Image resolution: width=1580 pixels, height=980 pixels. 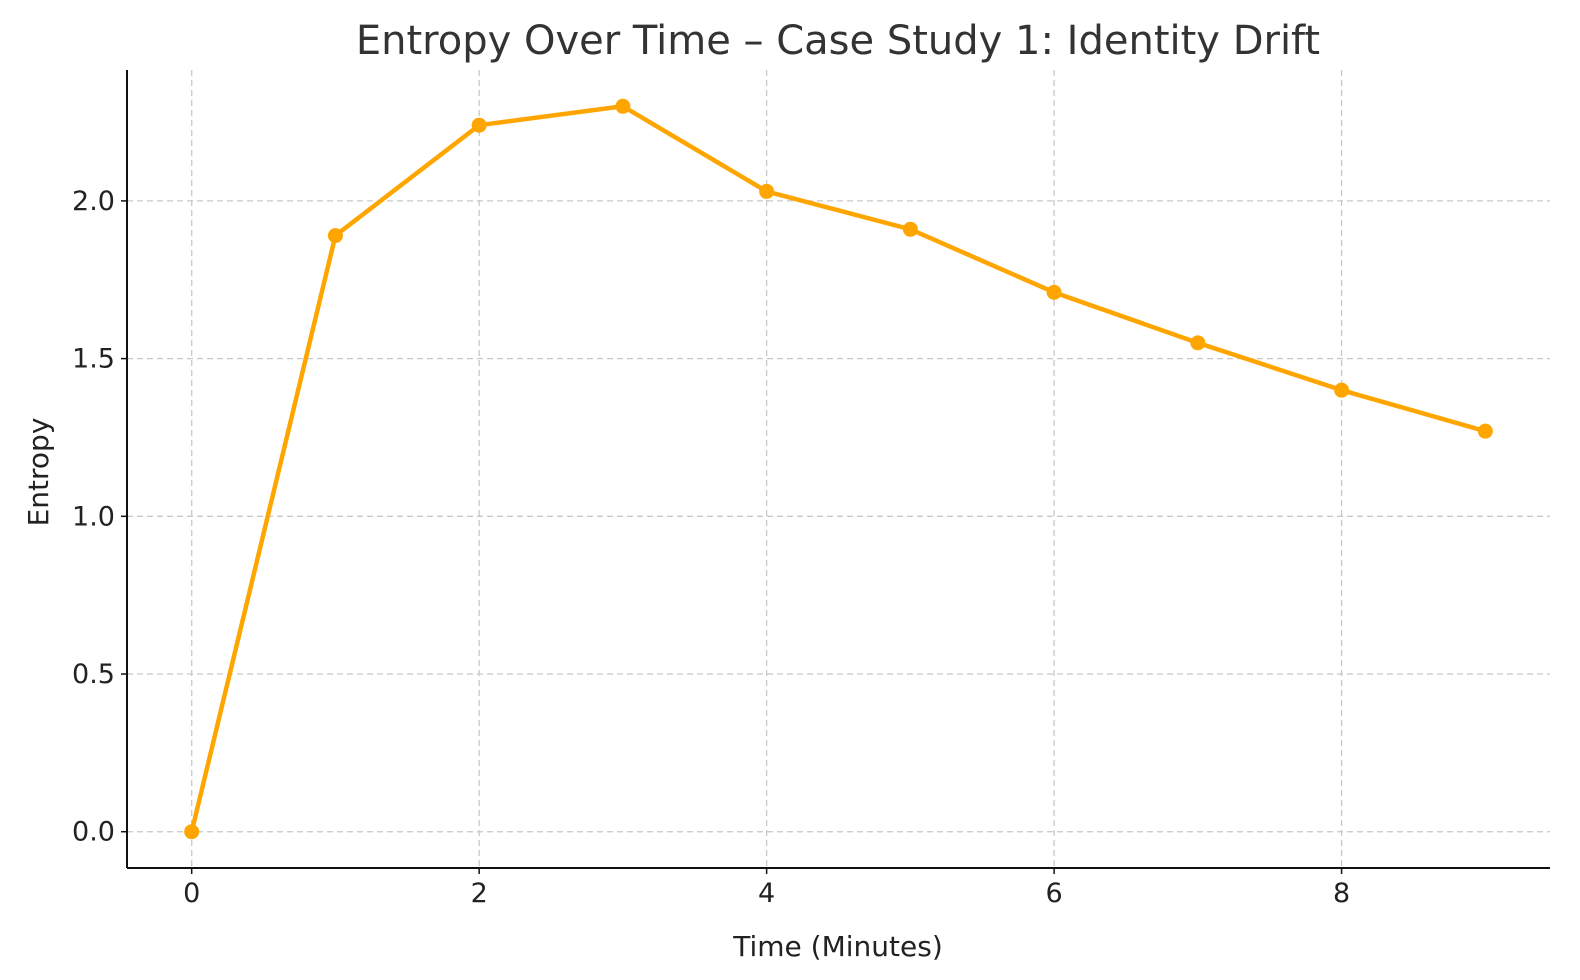 What do you see at coordinates (38, 472) in the screenshot?
I see `y-axis-label: Entropy` at bounding box center [38, 472].